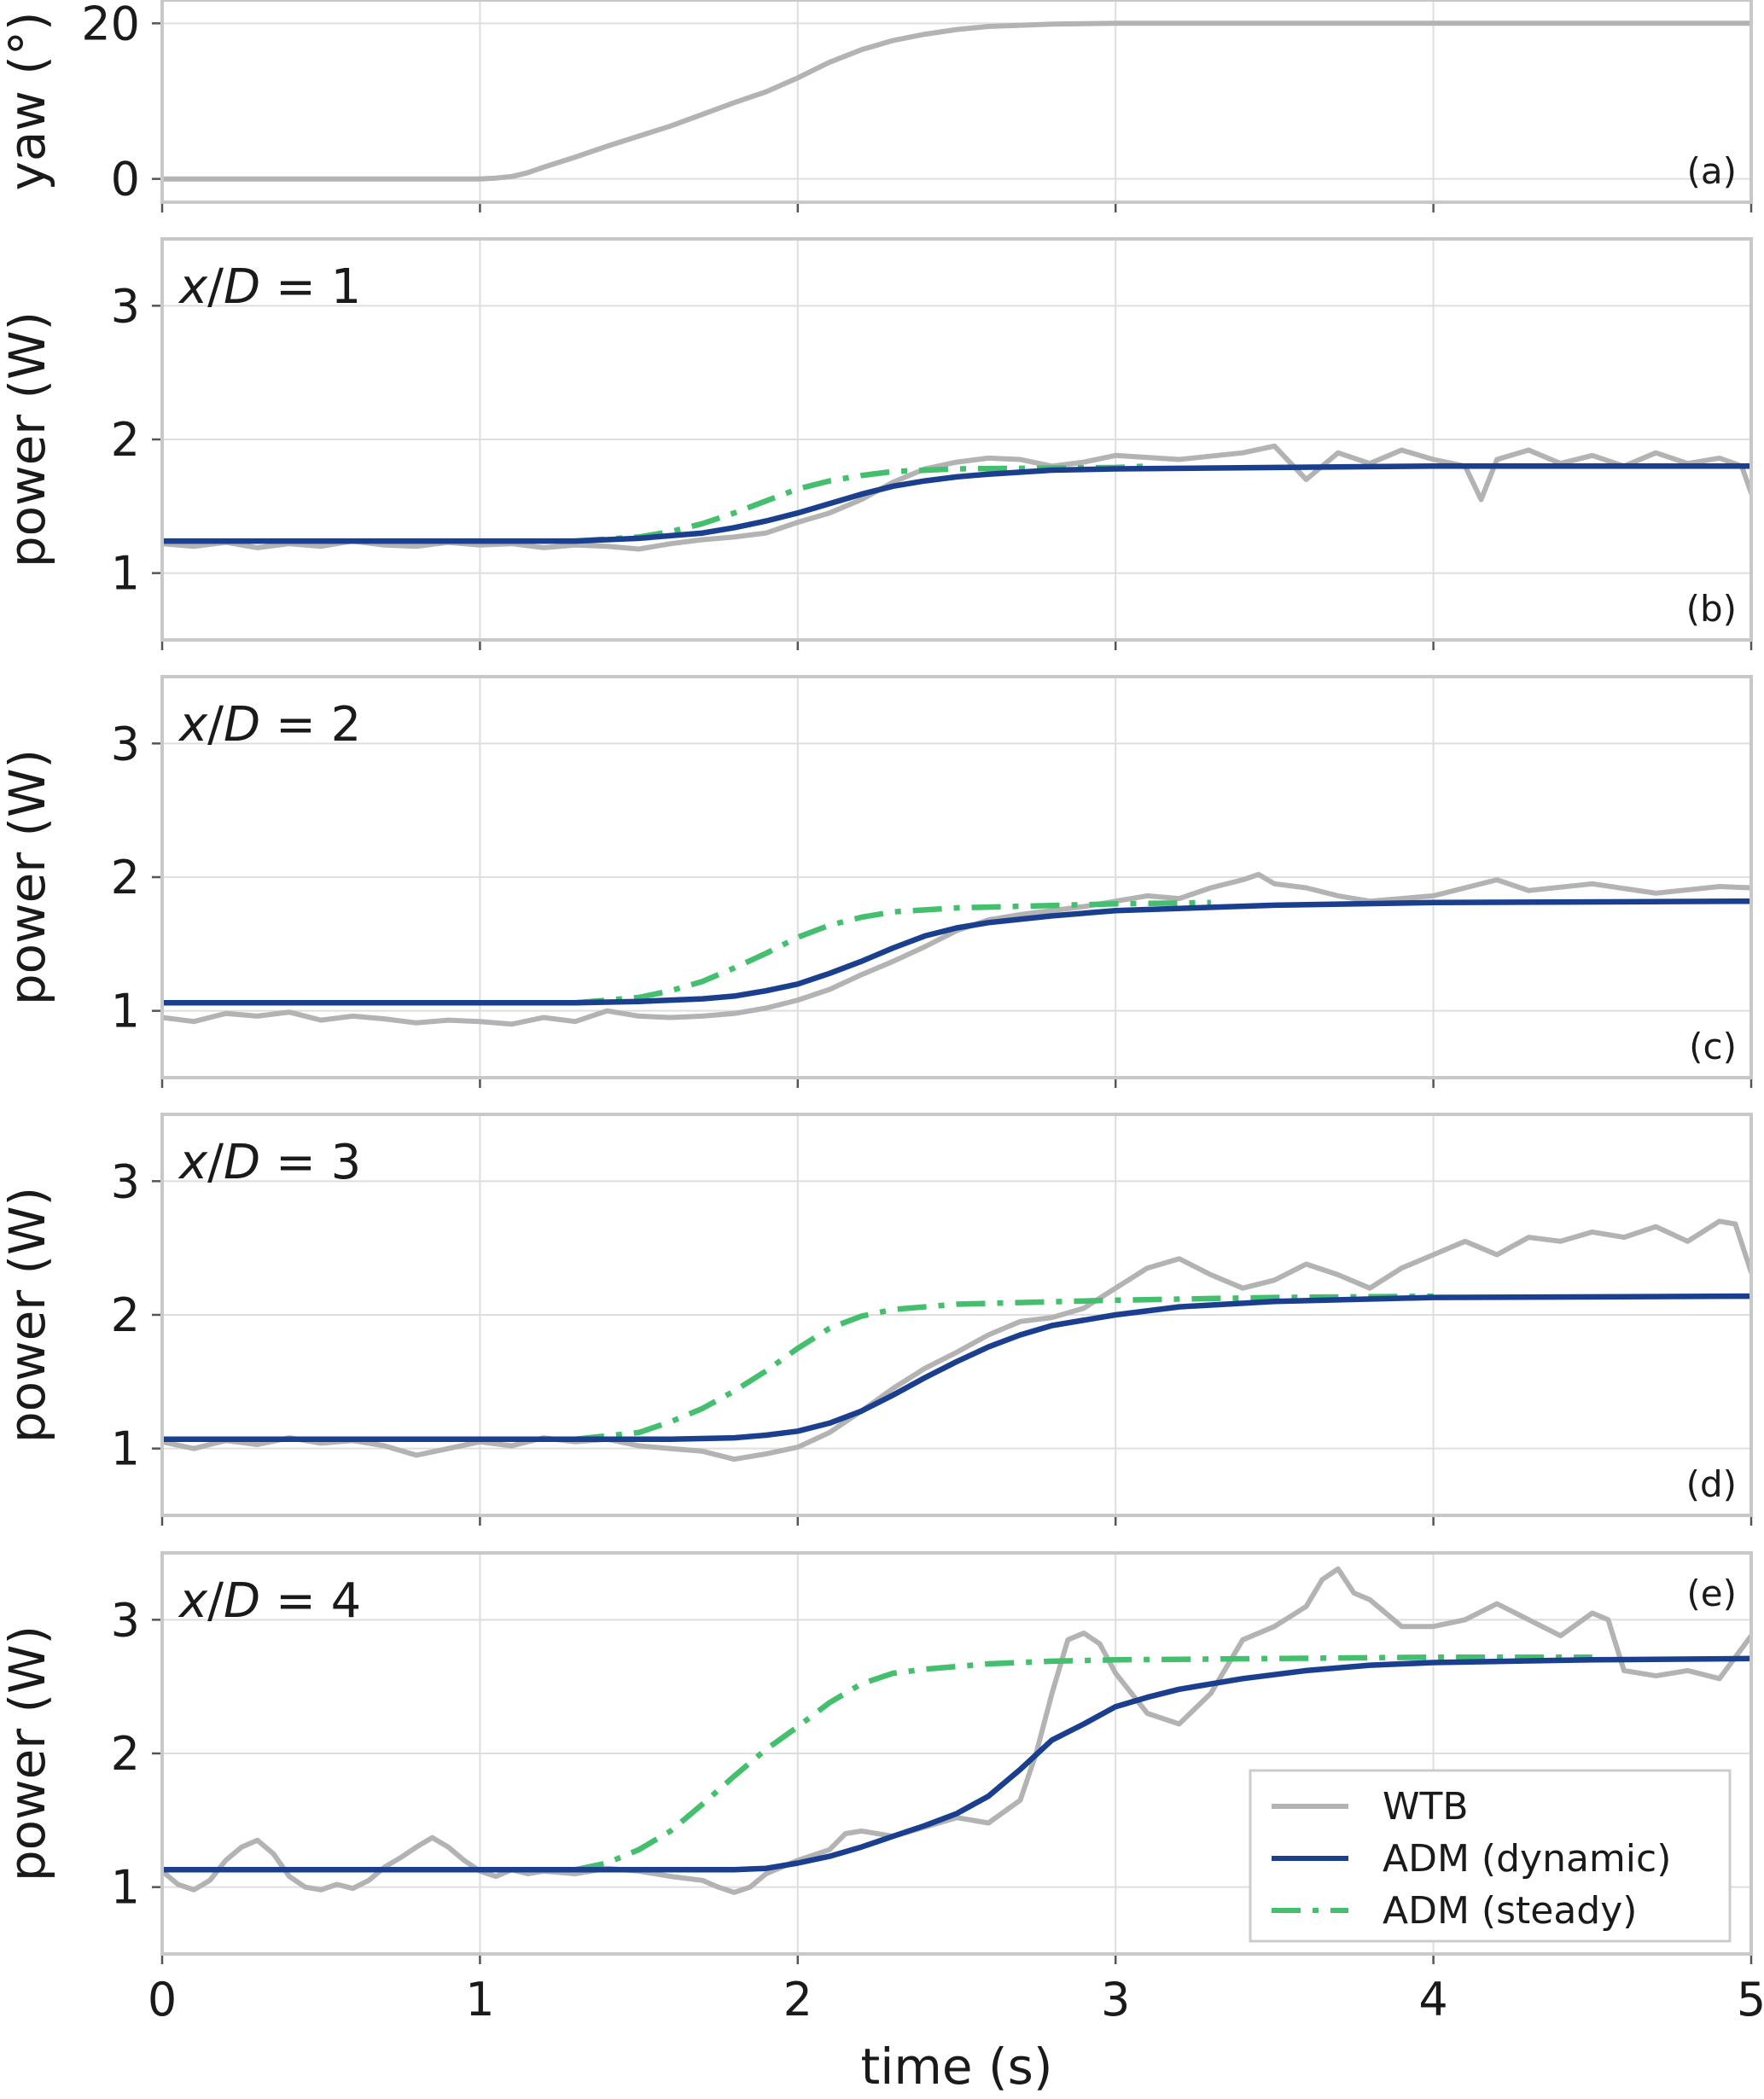 This screenshot has height=2099, width=1764. I want to click on x-tick-label: 1, so click(480, 2000).